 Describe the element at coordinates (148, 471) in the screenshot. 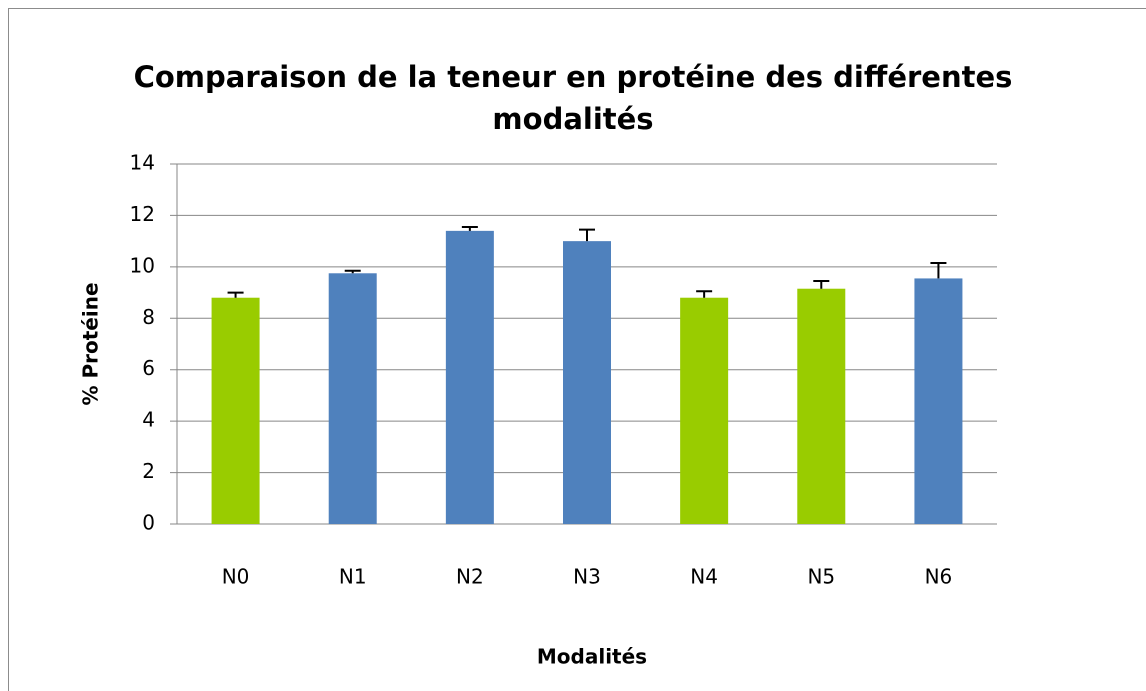

I see `y-tick-label: 2` at that location.